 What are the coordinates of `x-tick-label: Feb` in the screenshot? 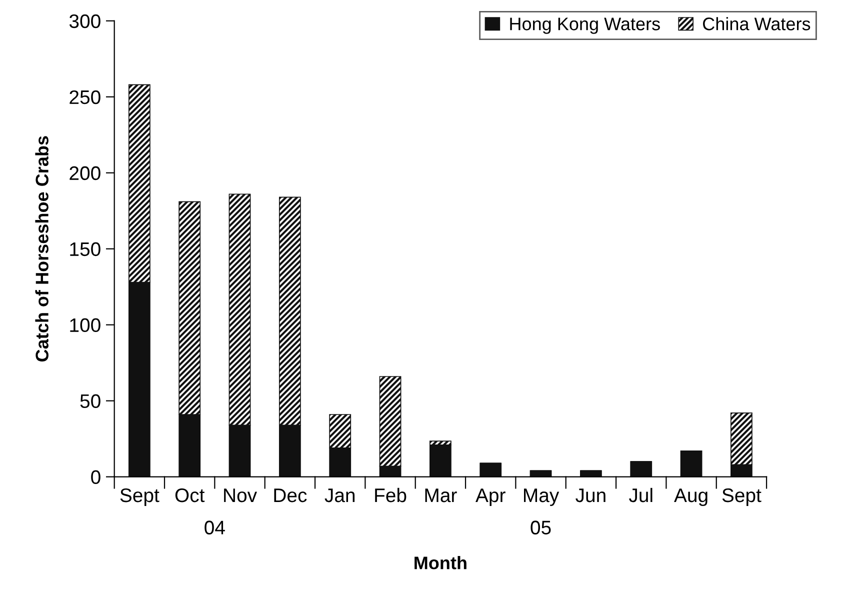 It's located at (390, 495).